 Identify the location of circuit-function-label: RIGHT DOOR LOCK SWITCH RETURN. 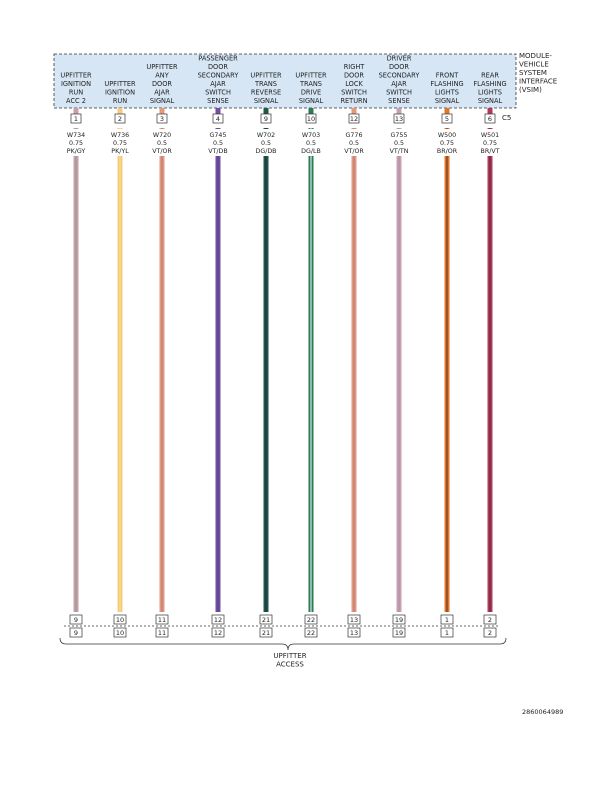
(353, 84).